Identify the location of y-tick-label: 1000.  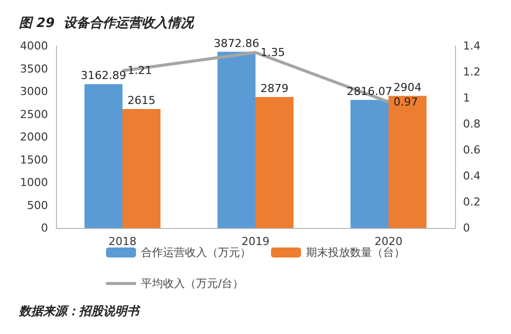
(34, 182).